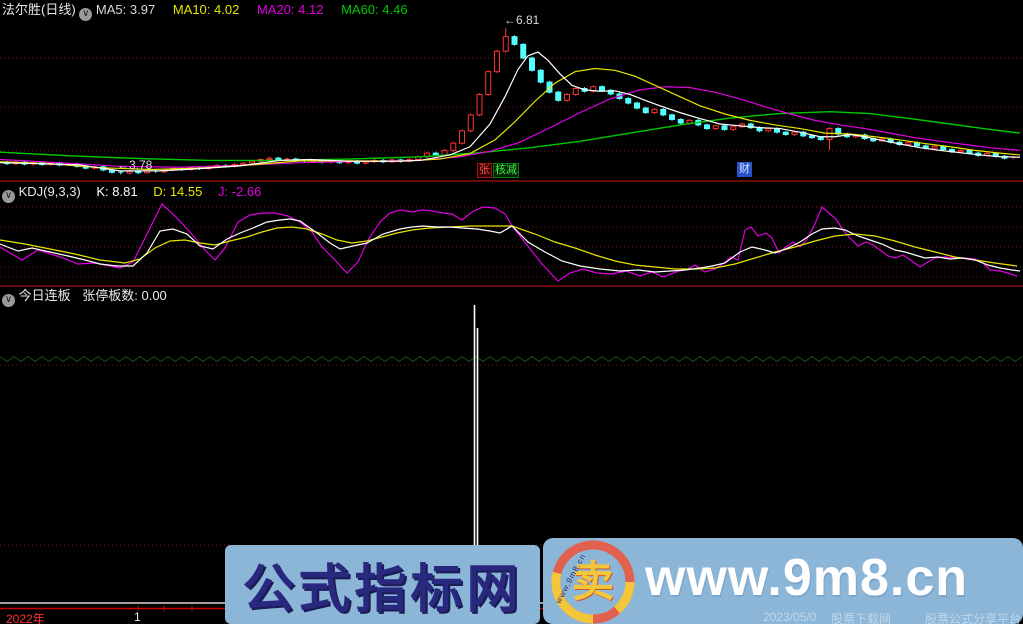 This screenshot has width=1023, height=624. I want to click on event-marker-cai: 财, so click(744, 169).